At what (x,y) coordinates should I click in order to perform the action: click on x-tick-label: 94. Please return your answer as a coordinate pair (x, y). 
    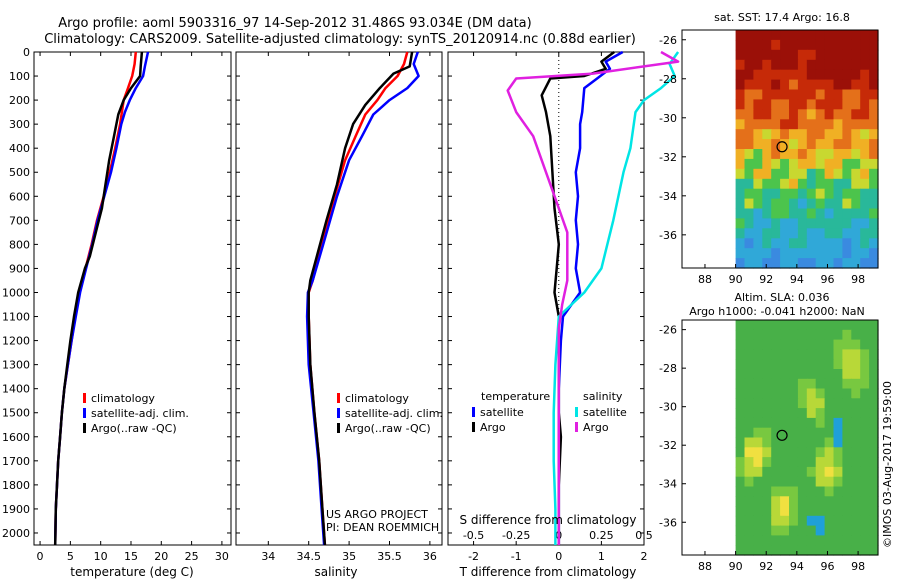
    Looking at the image, I should click on (797, 279).